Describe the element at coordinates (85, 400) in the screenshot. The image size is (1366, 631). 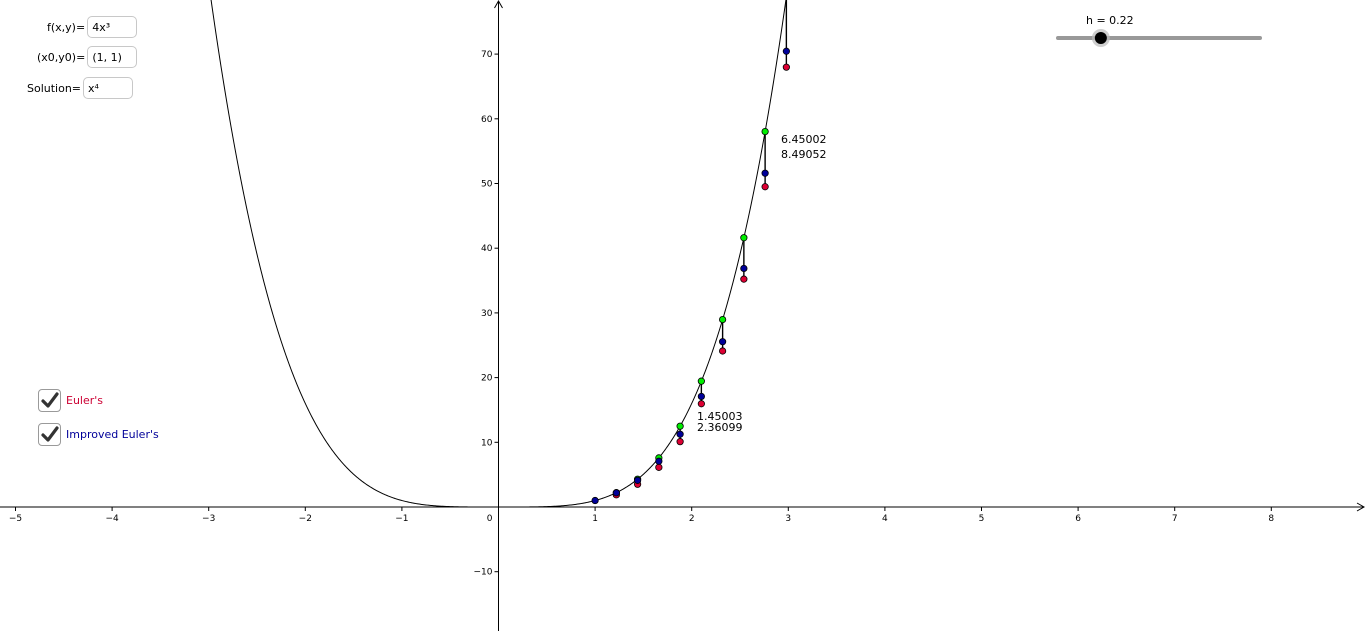
I see `euler-label: Euler's` at that location.